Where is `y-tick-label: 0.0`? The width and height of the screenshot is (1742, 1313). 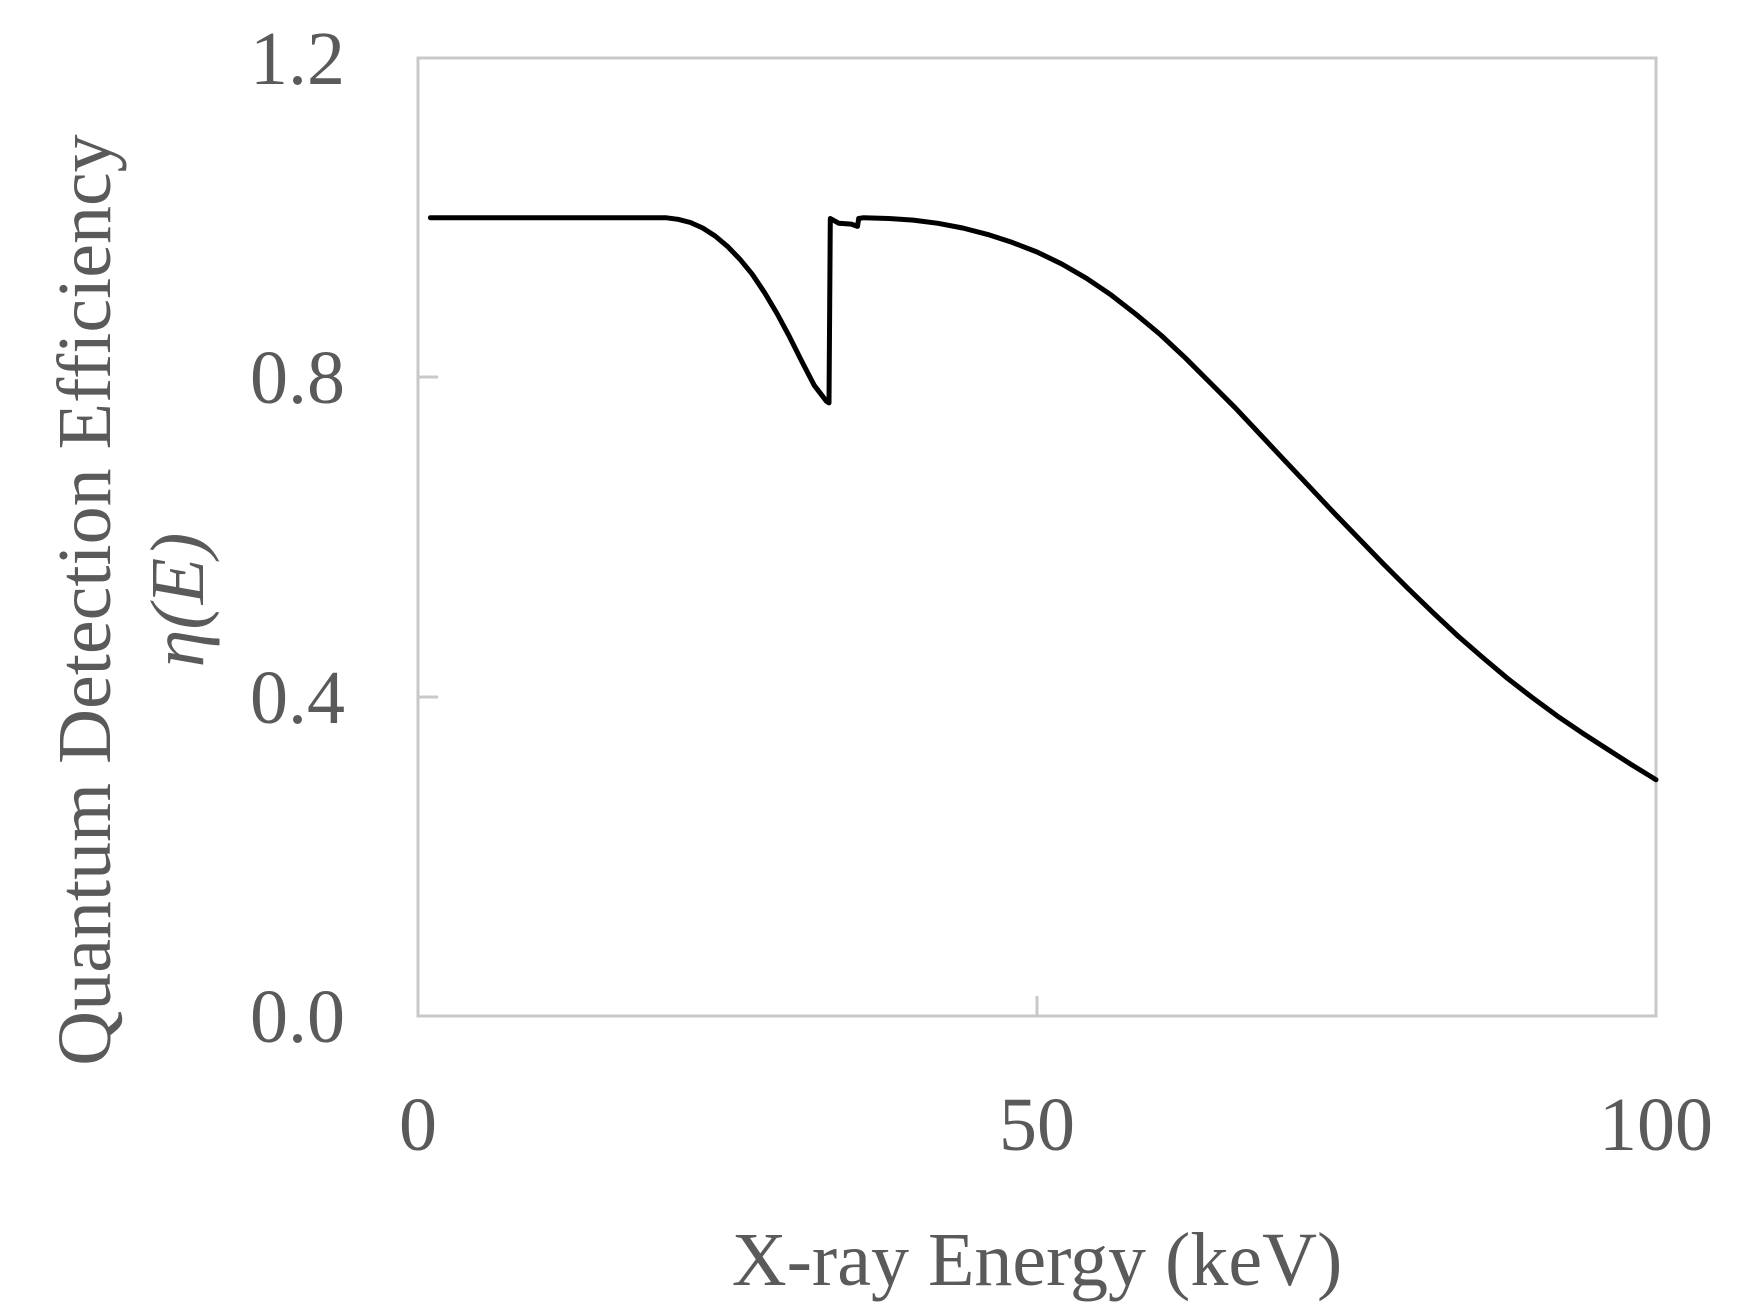 y-tick-label: 0.0 is located at coordinates (297, 1017).